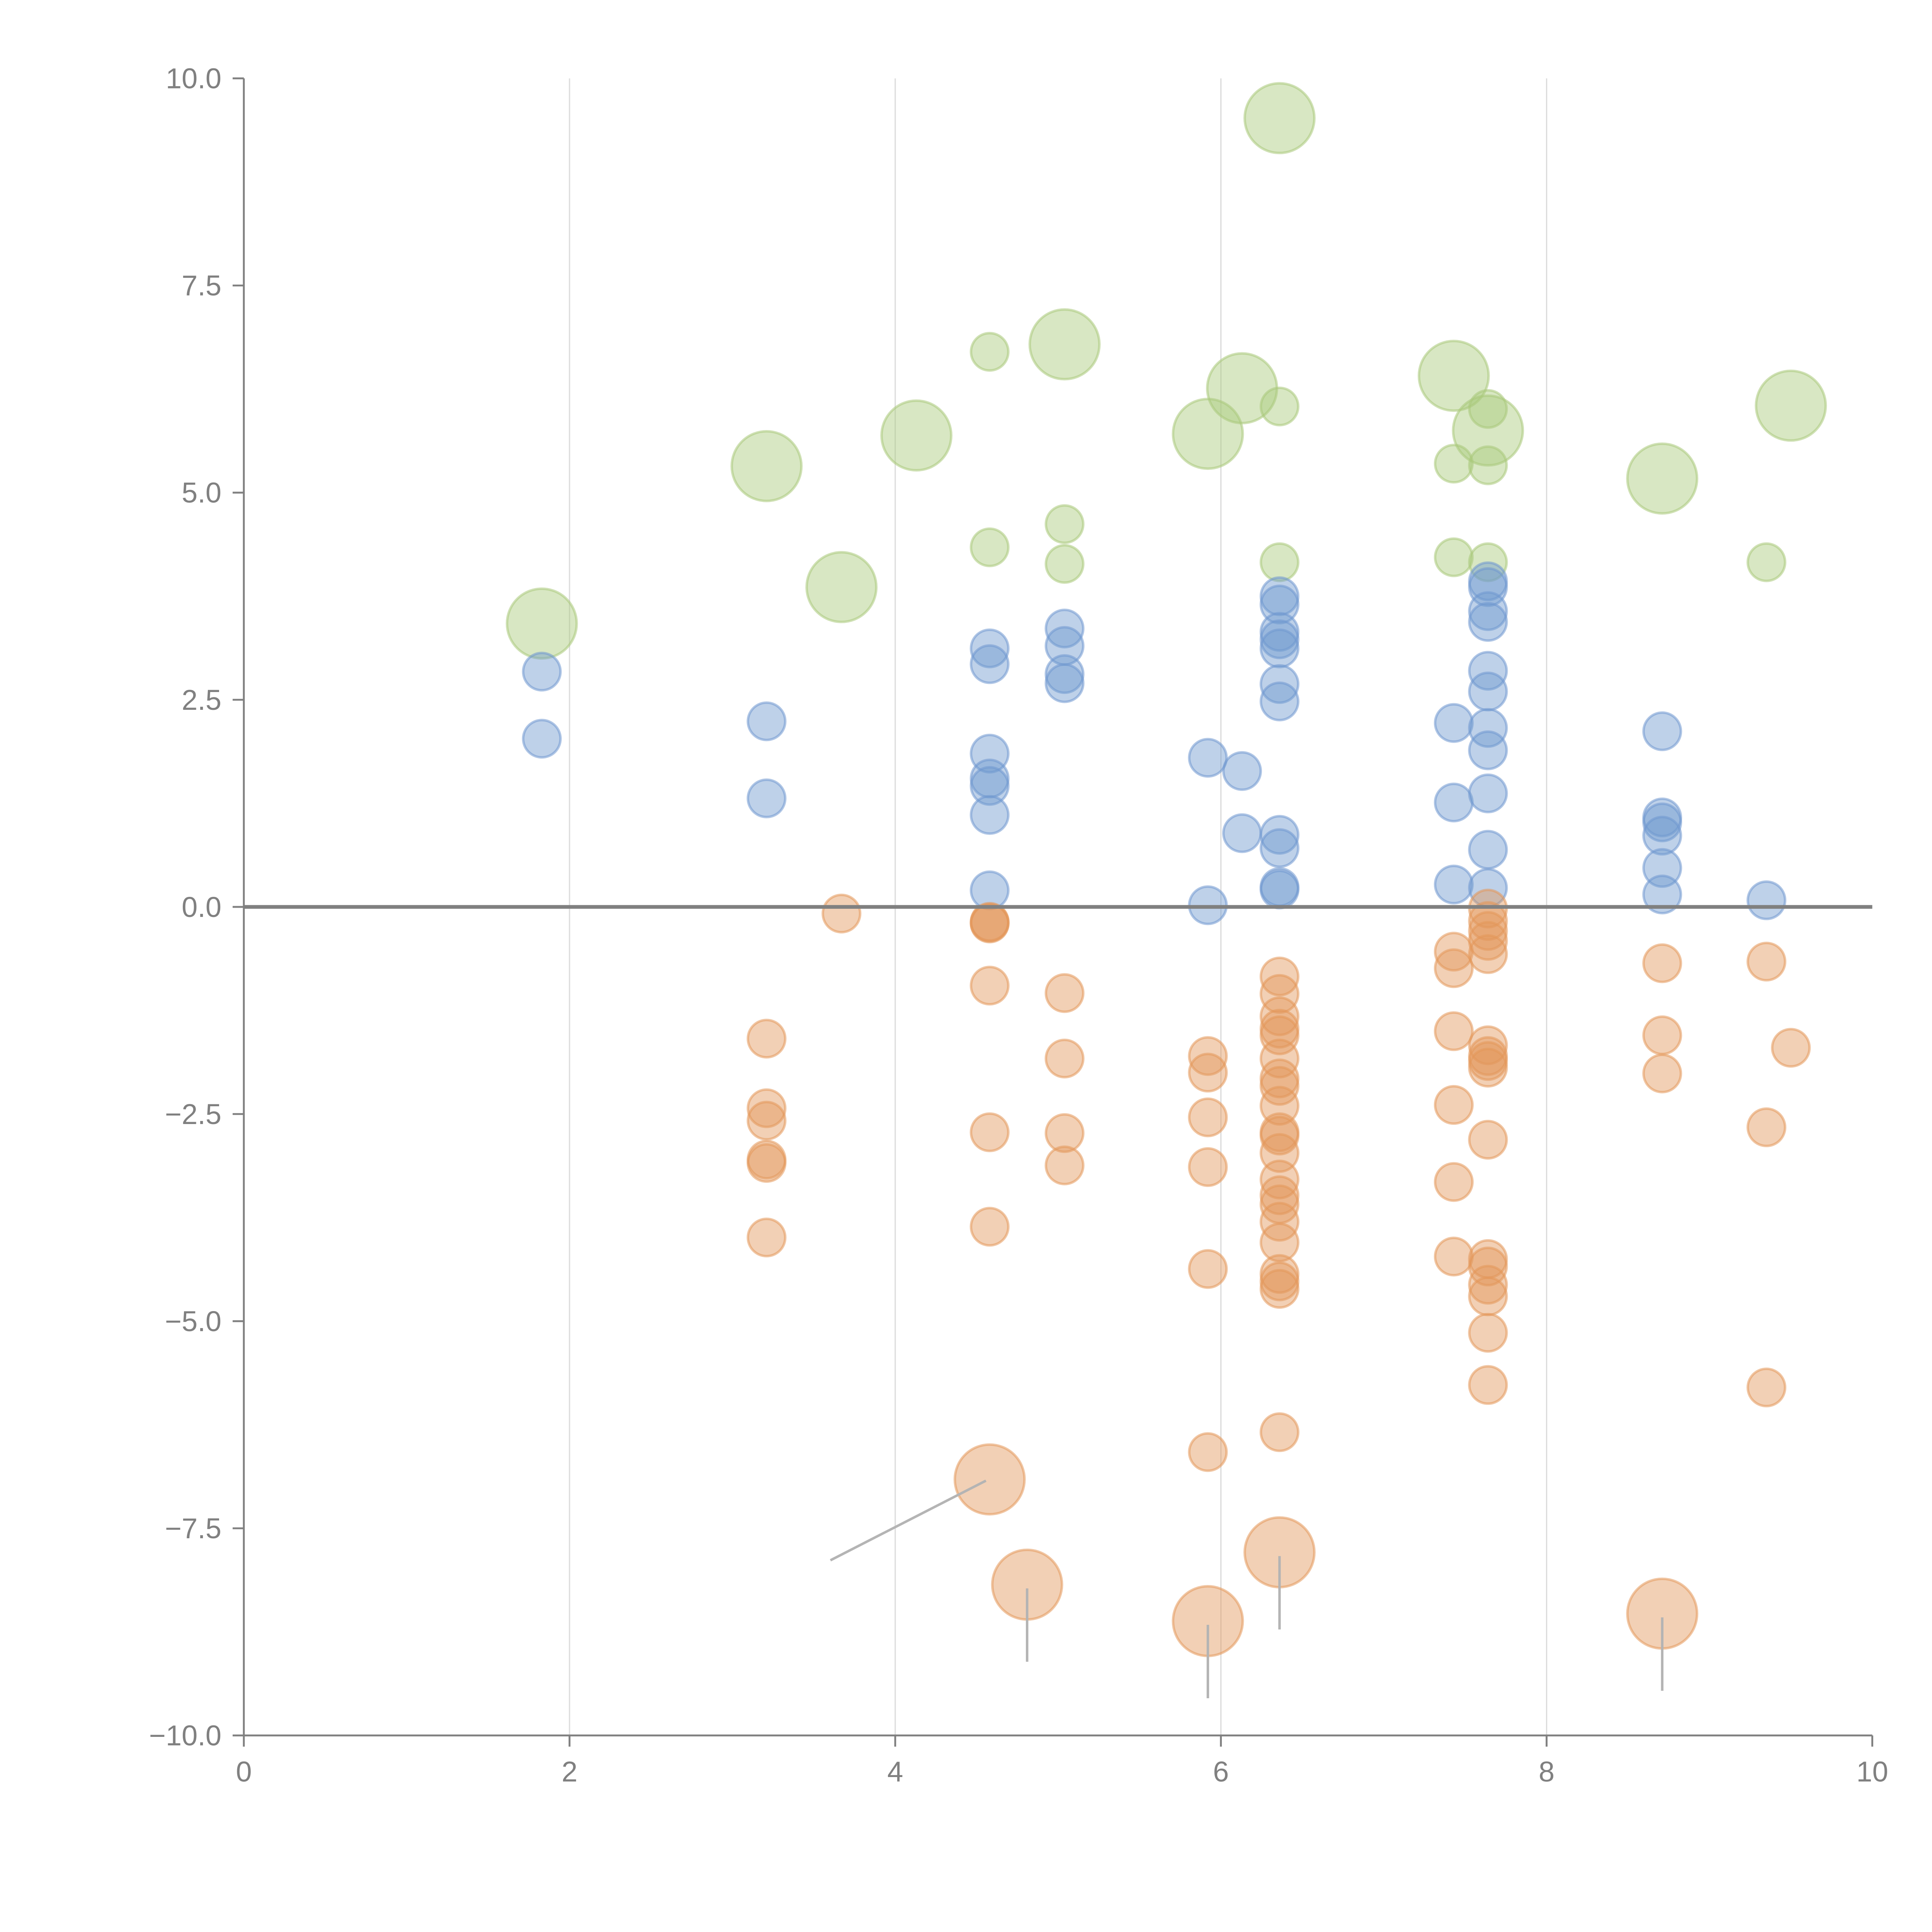  Describe the element at coordinates (202, 493) in the screenshot. I see `y-tick-label: 5.0` at that location.